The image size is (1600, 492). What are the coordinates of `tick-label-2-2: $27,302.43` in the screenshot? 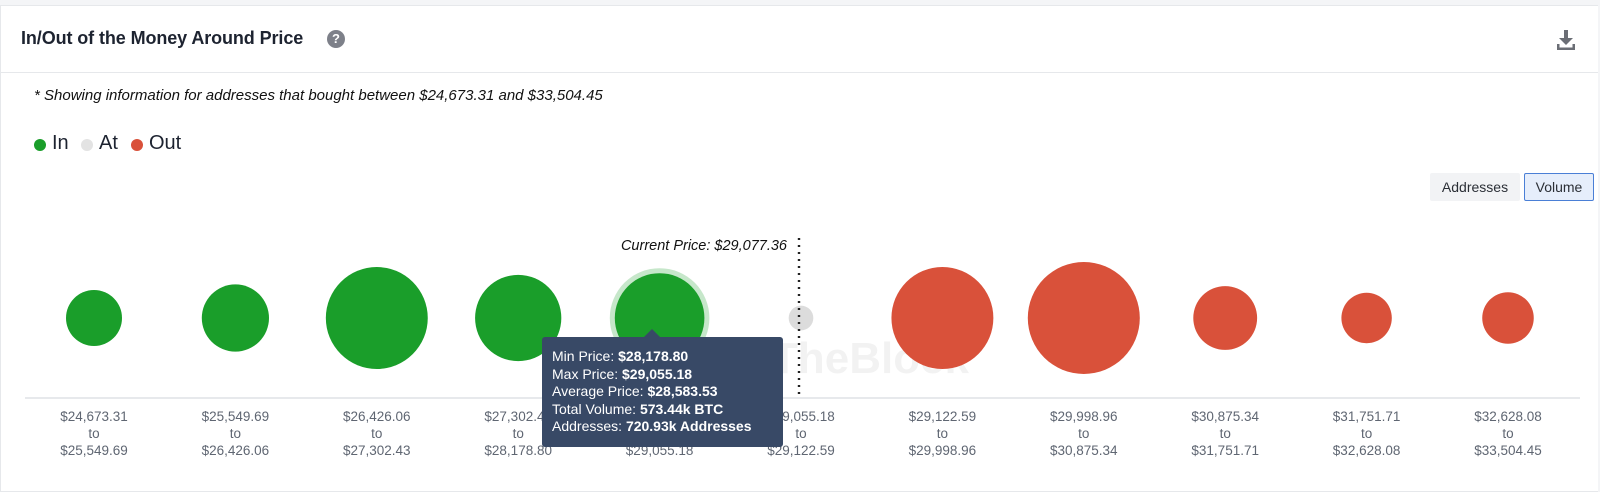 It's located at (377, 450).